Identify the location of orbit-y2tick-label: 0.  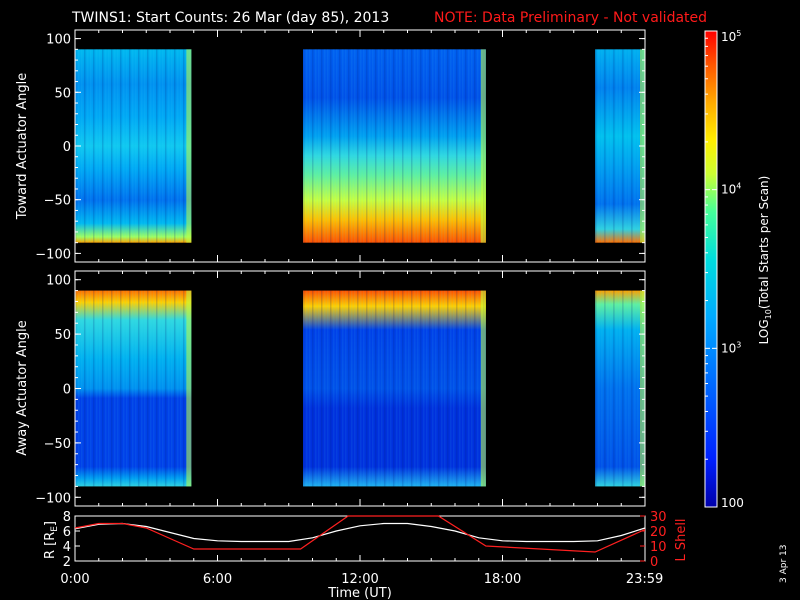
(654, 562).